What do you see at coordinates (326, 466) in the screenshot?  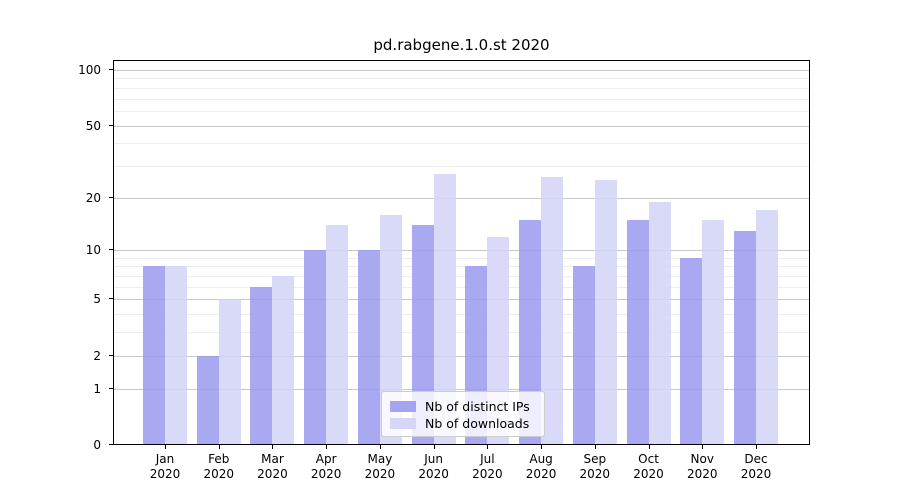 I see `x-axis-tick-label: Apr 2020` at bounding box center [326, 466].